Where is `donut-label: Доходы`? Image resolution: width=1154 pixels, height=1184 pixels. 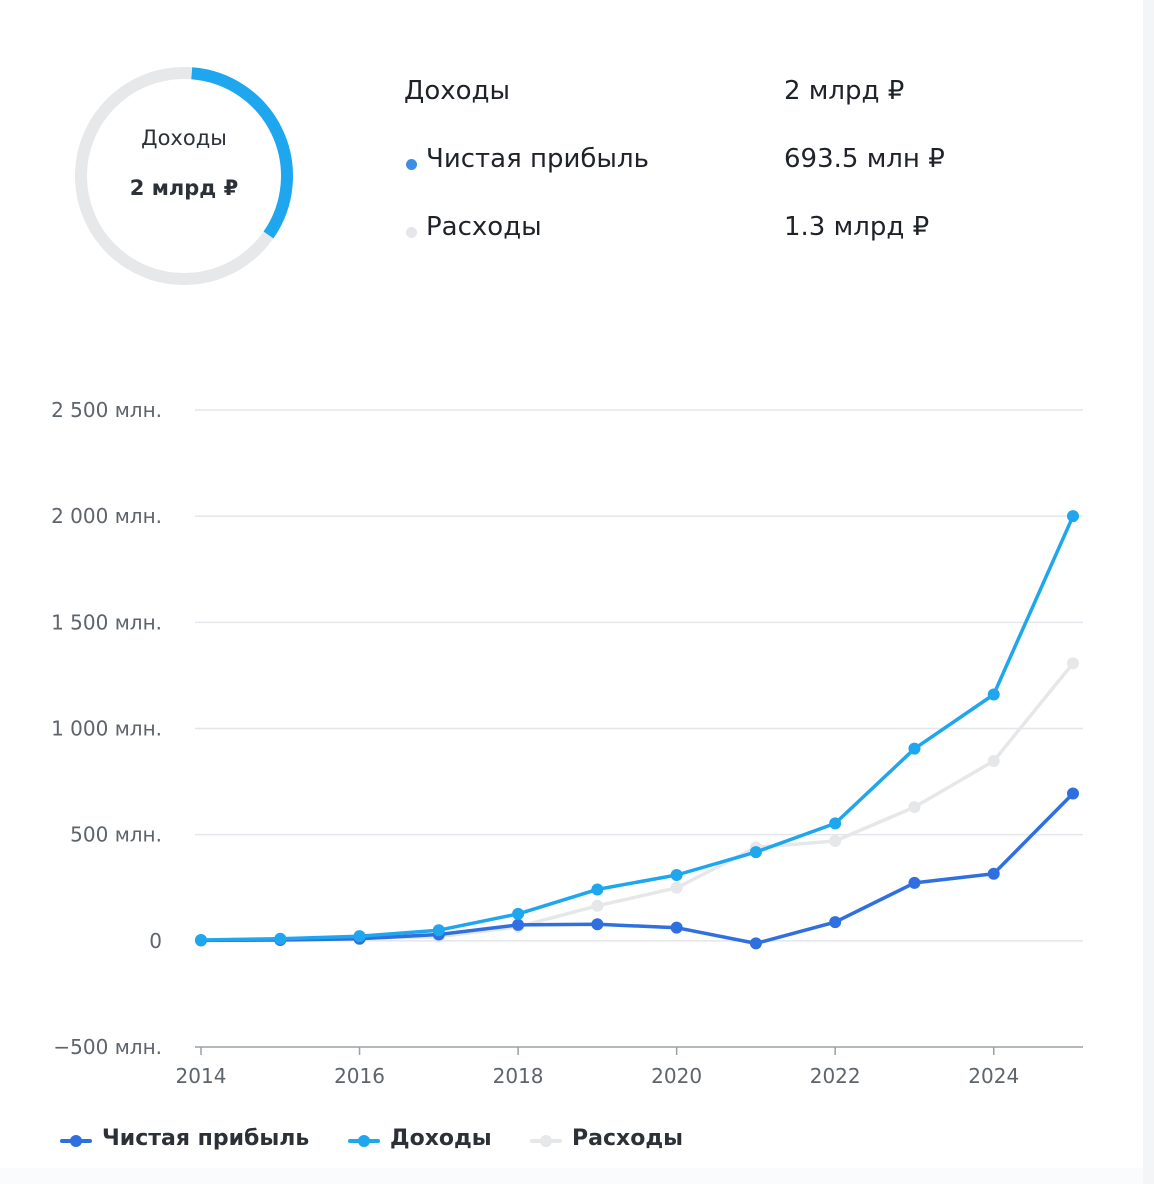
donut-label: Доходы is located at coordinates (184, 138).